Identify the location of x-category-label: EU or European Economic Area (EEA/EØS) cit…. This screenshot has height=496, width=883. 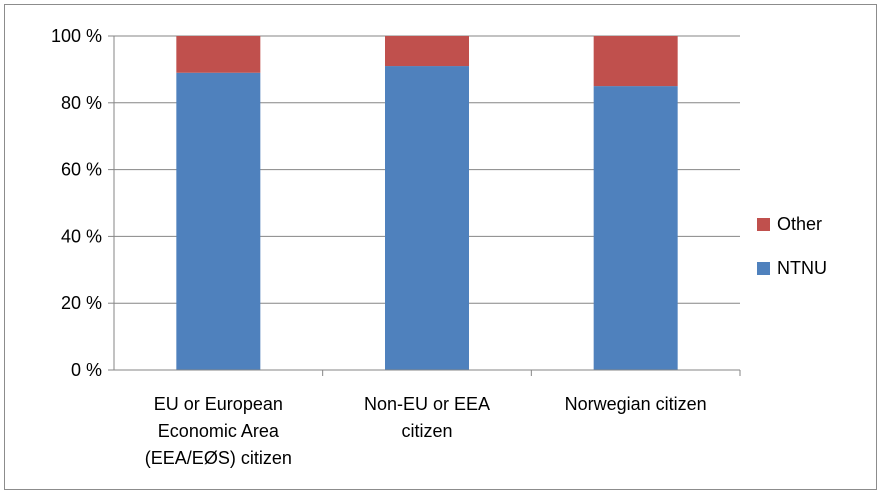
(218, 431).